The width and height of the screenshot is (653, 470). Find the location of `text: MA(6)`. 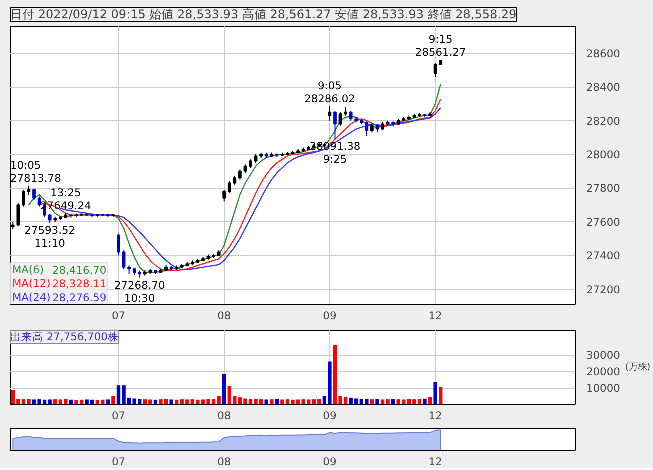

text: MA(6) is located at coordinates (28, 269).